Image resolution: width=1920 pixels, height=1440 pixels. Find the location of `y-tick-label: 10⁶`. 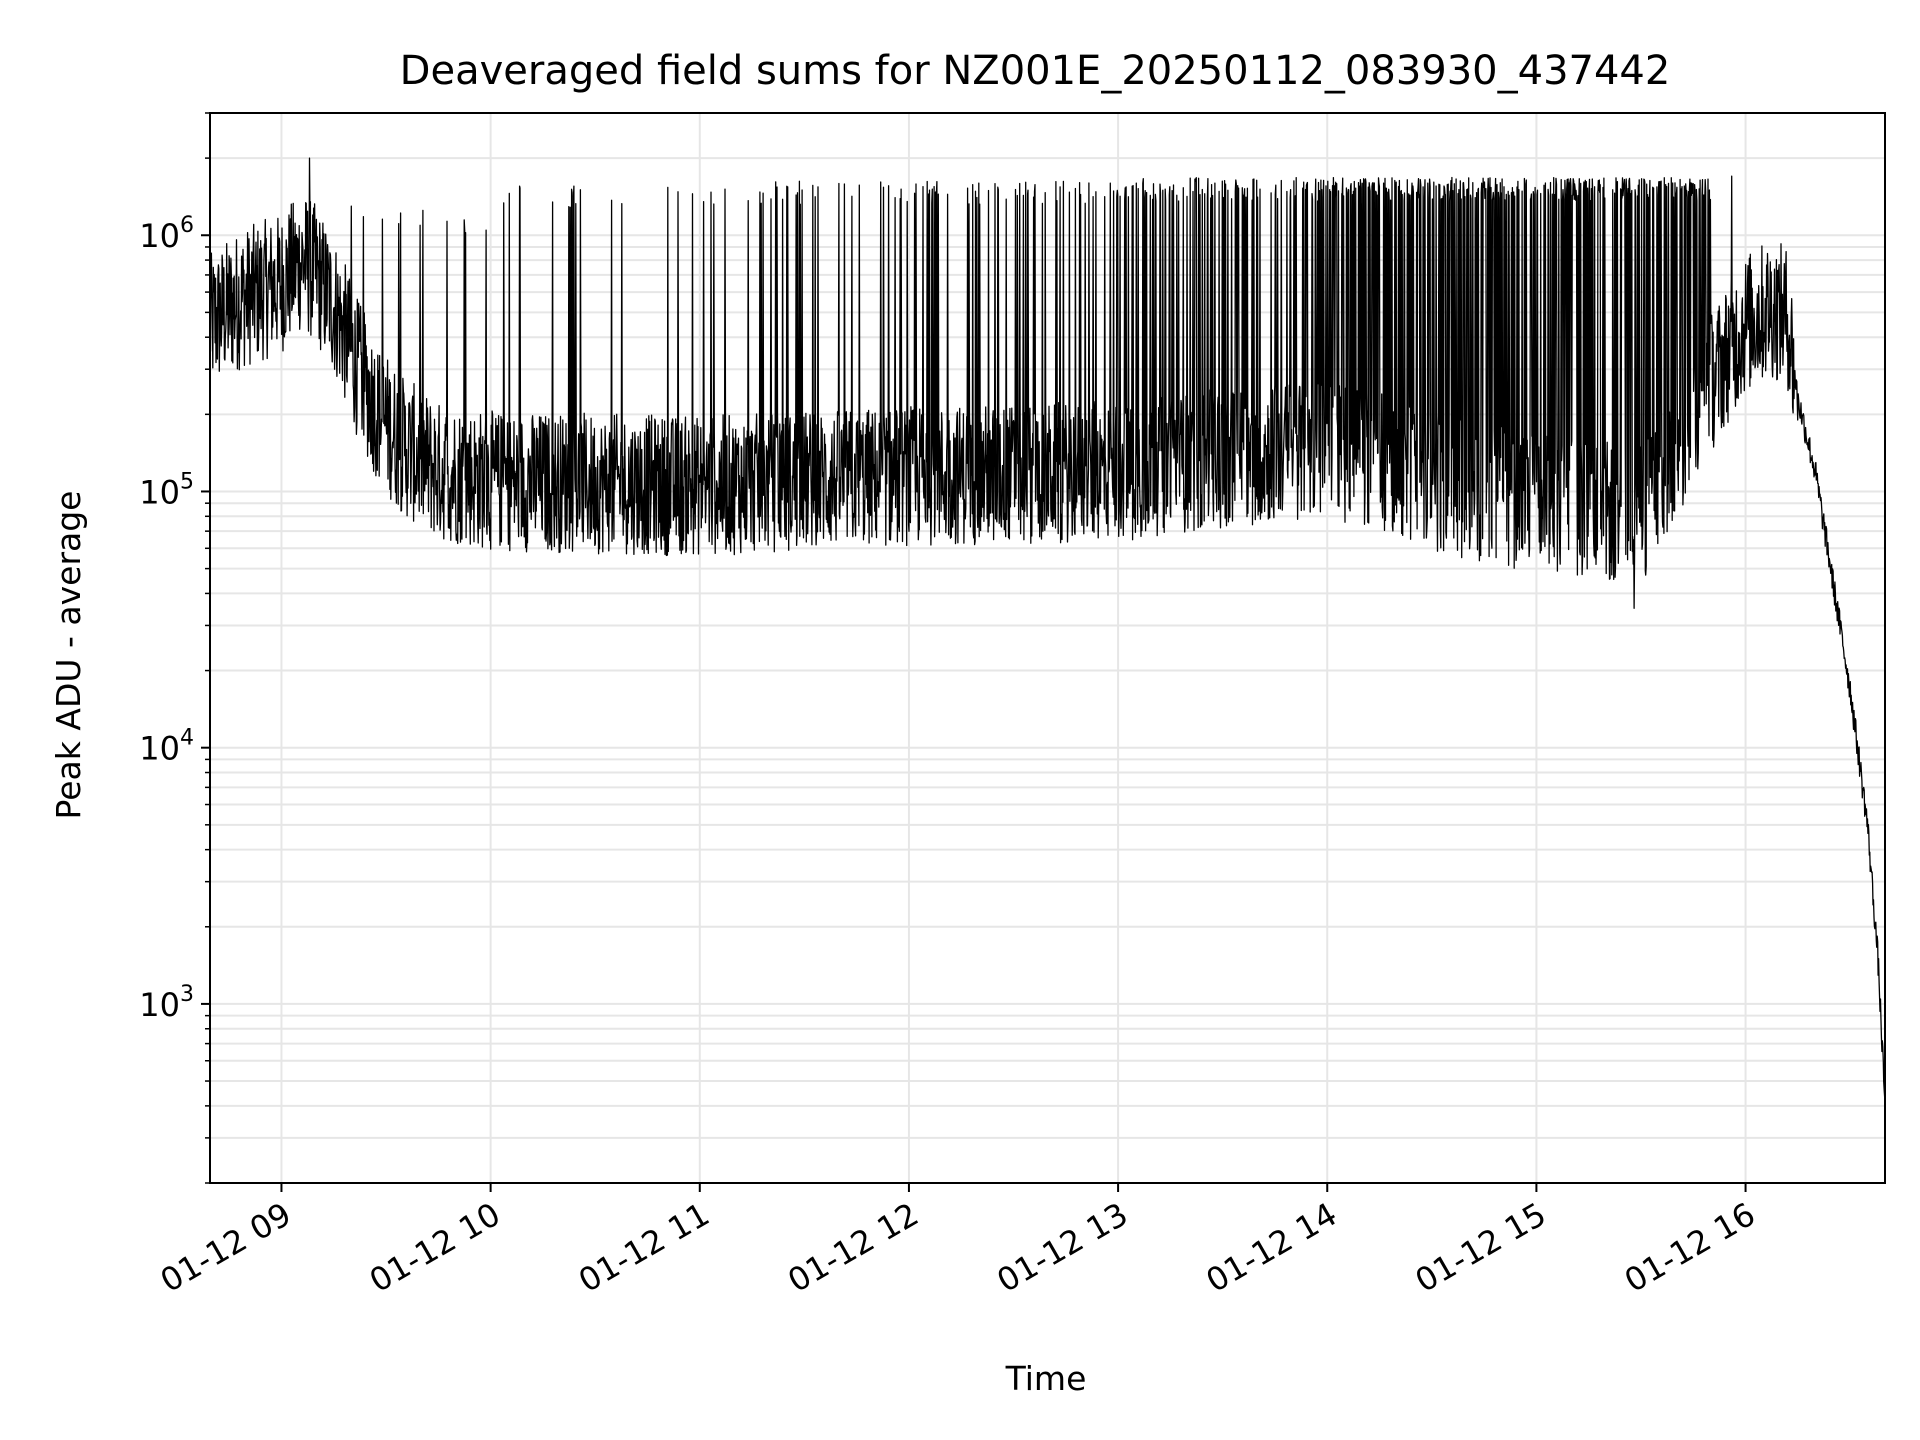

y-tick-label: 10⁶ is located at coordinates (166, 234).